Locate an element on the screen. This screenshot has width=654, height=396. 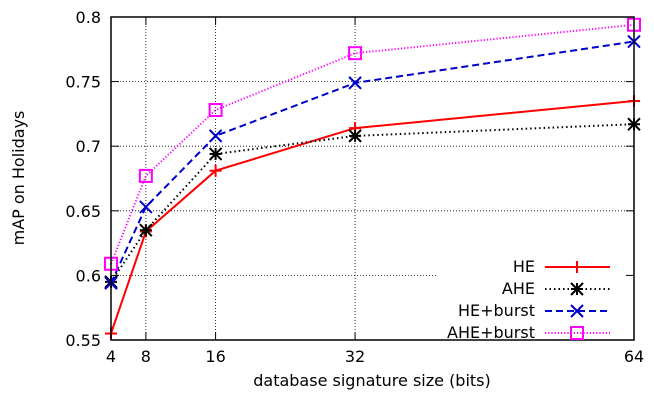
y-tick-label: 0.6 is located at coordinates (88, 275).